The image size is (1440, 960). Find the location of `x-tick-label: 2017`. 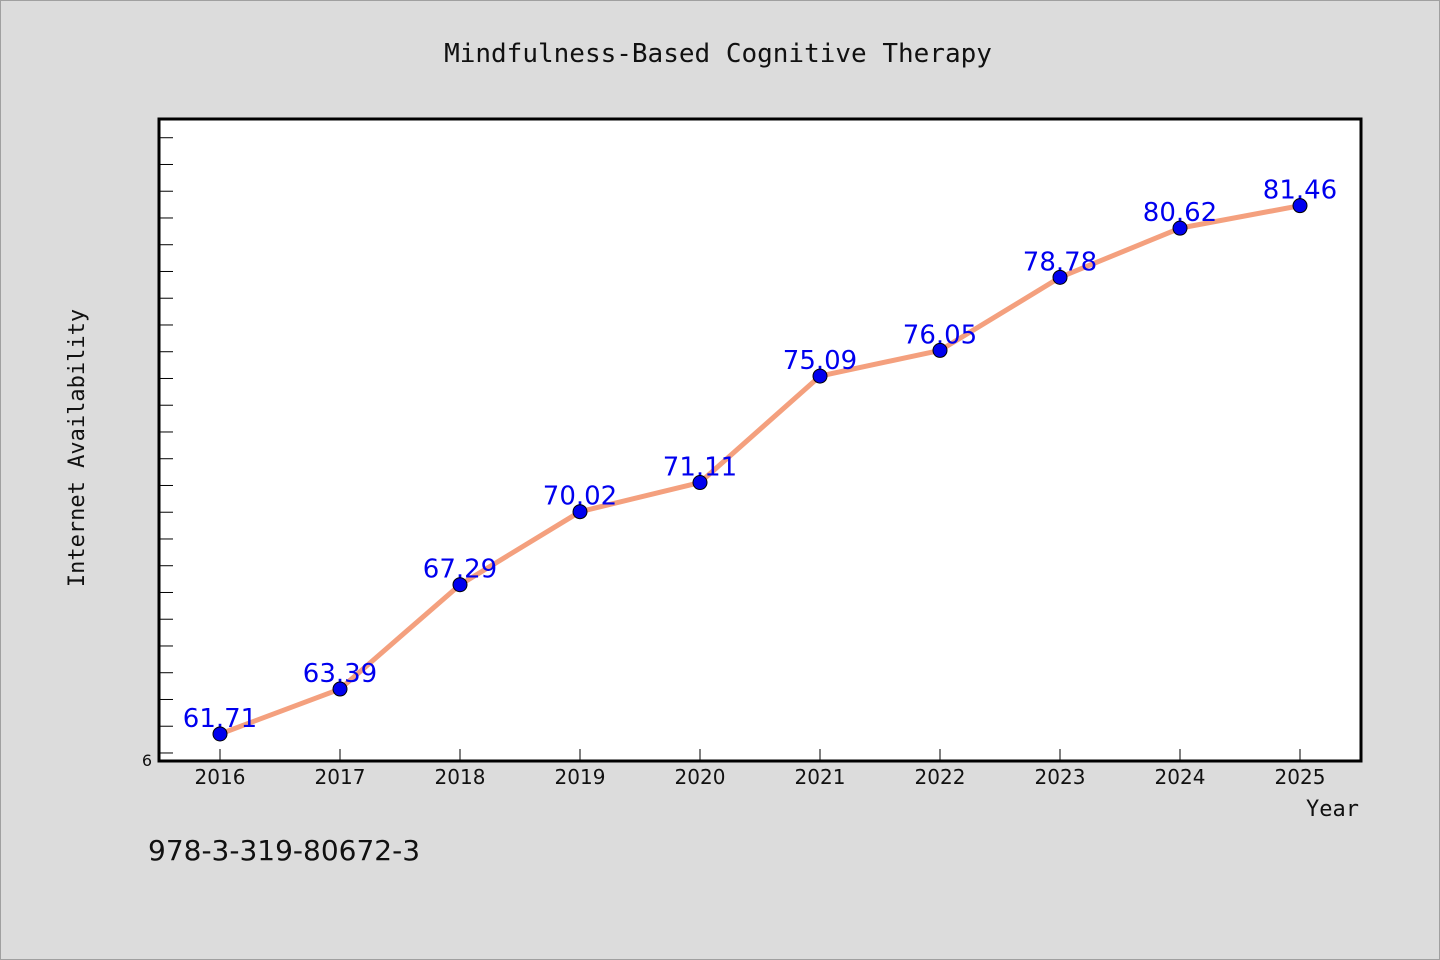

x-tick-label: 2017 is located at coordinates (340, 777).